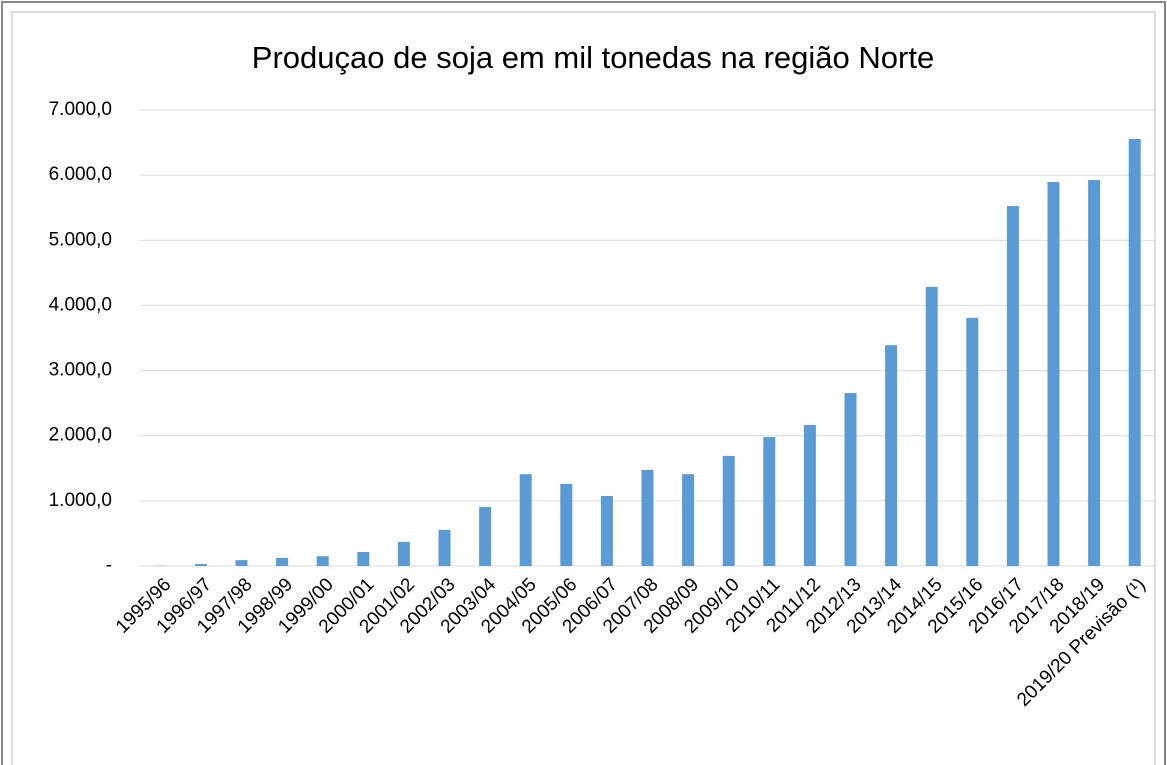 The image size is (1167, 765). Describe the element at coordinates (80, 304) in the screenshot. I see `y-tick-label: 4.000,0` at that location.